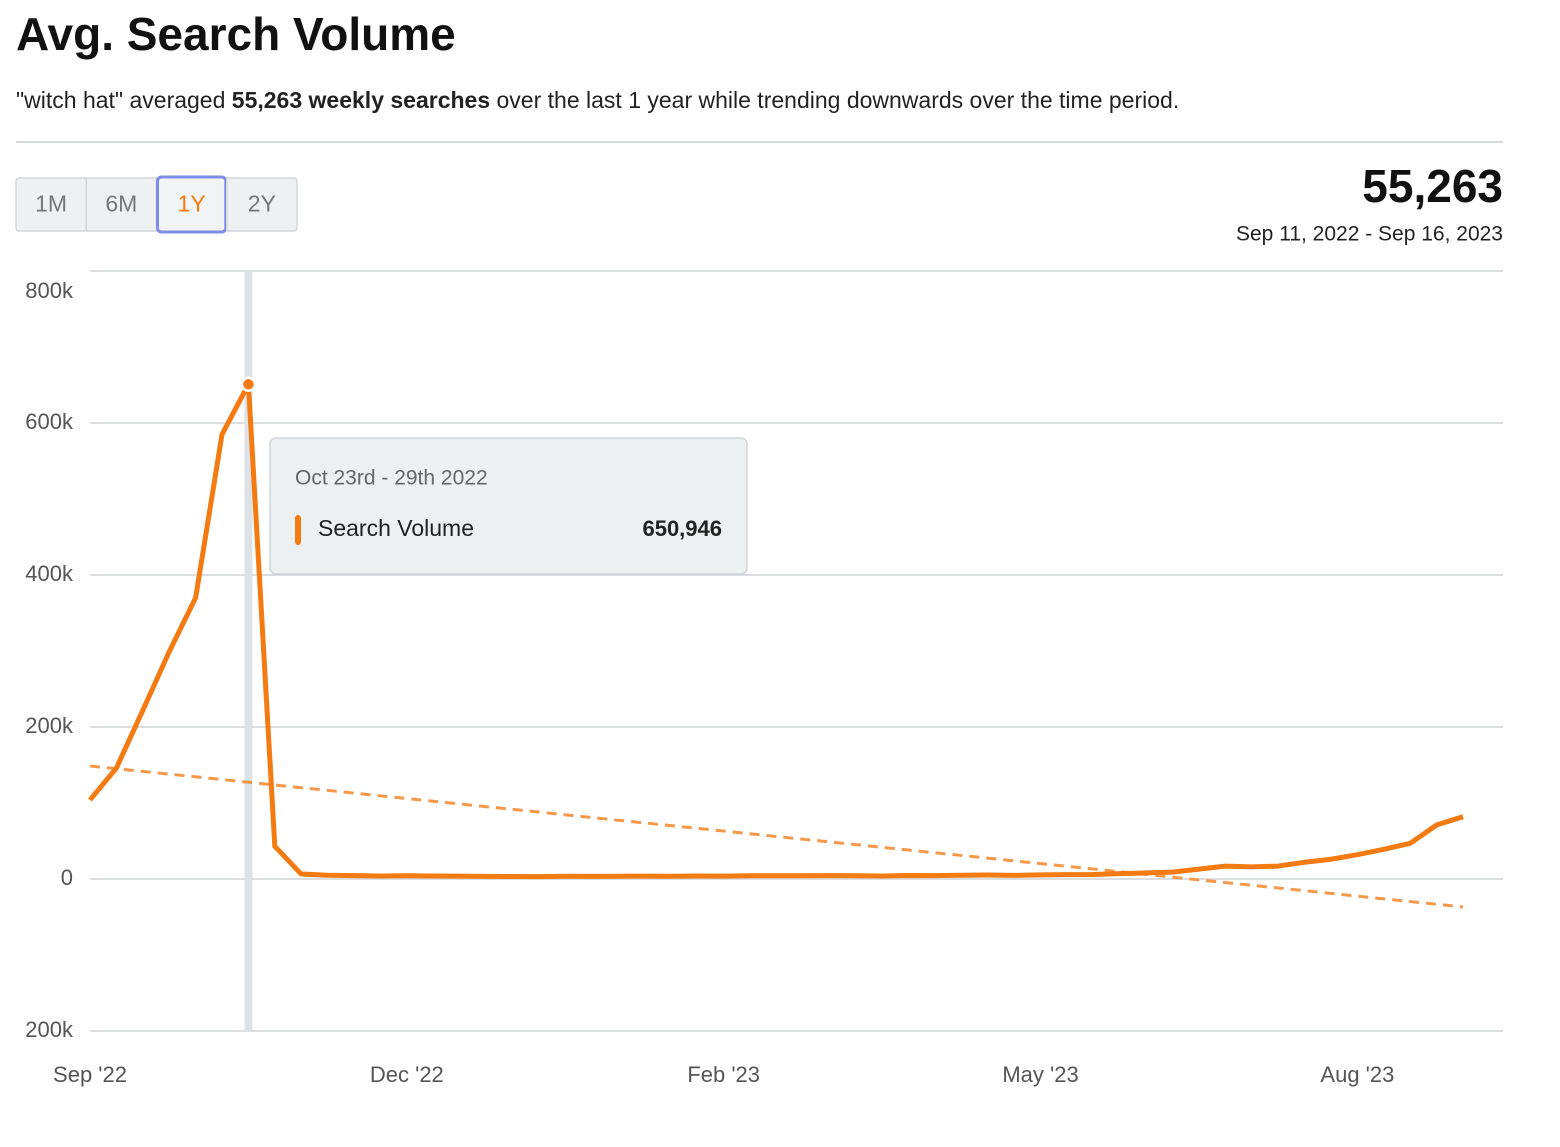 The height and width of the screenshot is (1147, 1560). I want to click on hover-point, so click(248, 384).